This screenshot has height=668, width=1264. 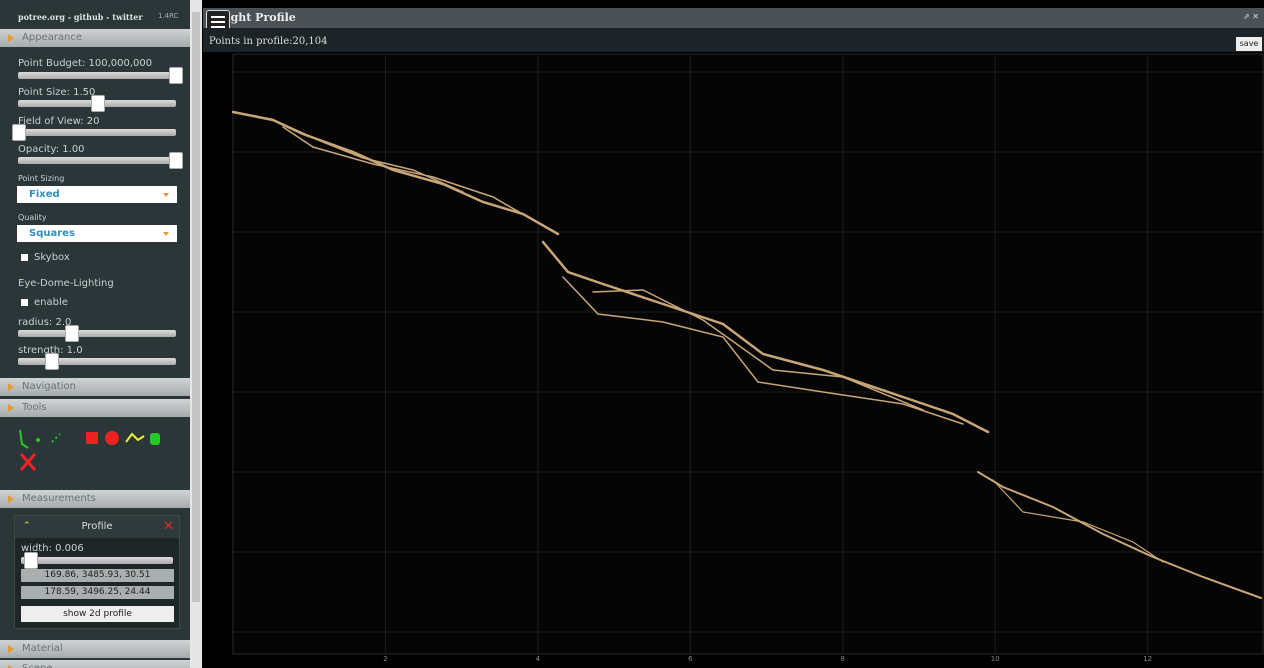 I want to click on points-count: Points in profile:20,104, so click(x=268, y=41).